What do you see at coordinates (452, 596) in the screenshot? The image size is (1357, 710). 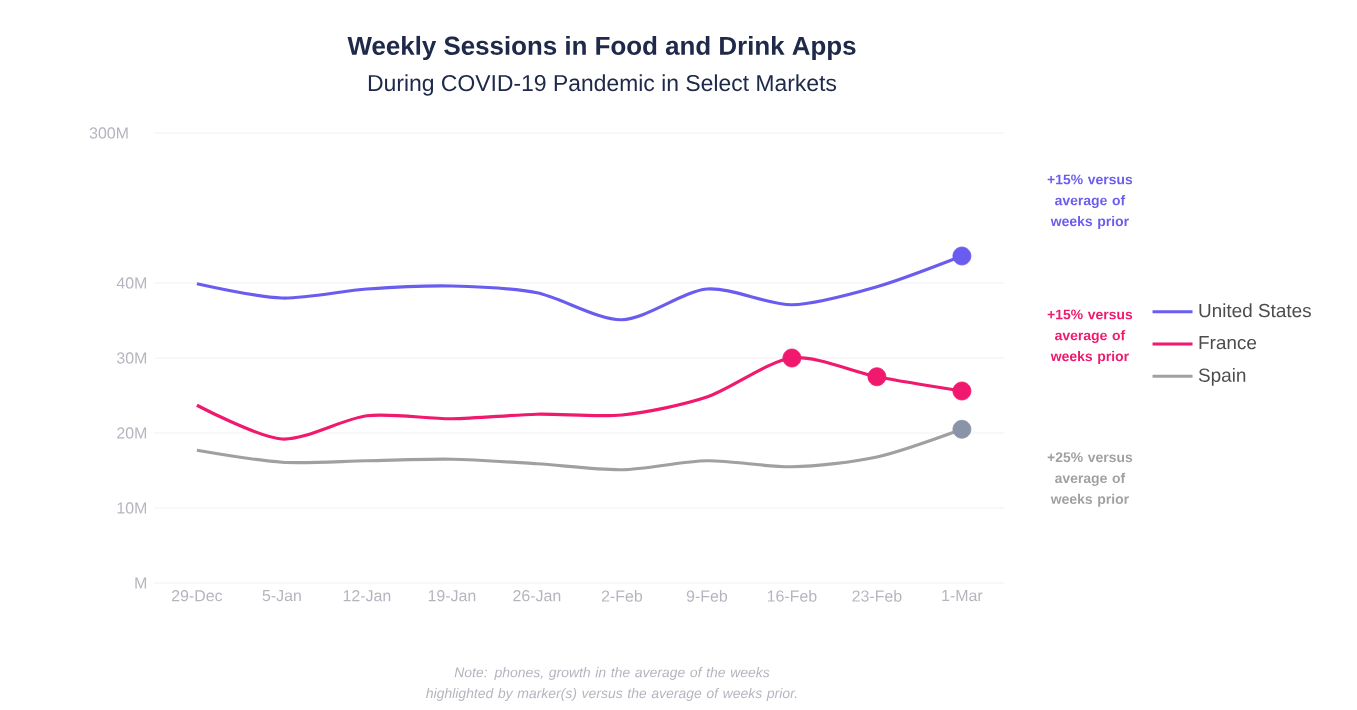 I see `x-tick-label: 19-Jan` at bounding box center [452, 596].